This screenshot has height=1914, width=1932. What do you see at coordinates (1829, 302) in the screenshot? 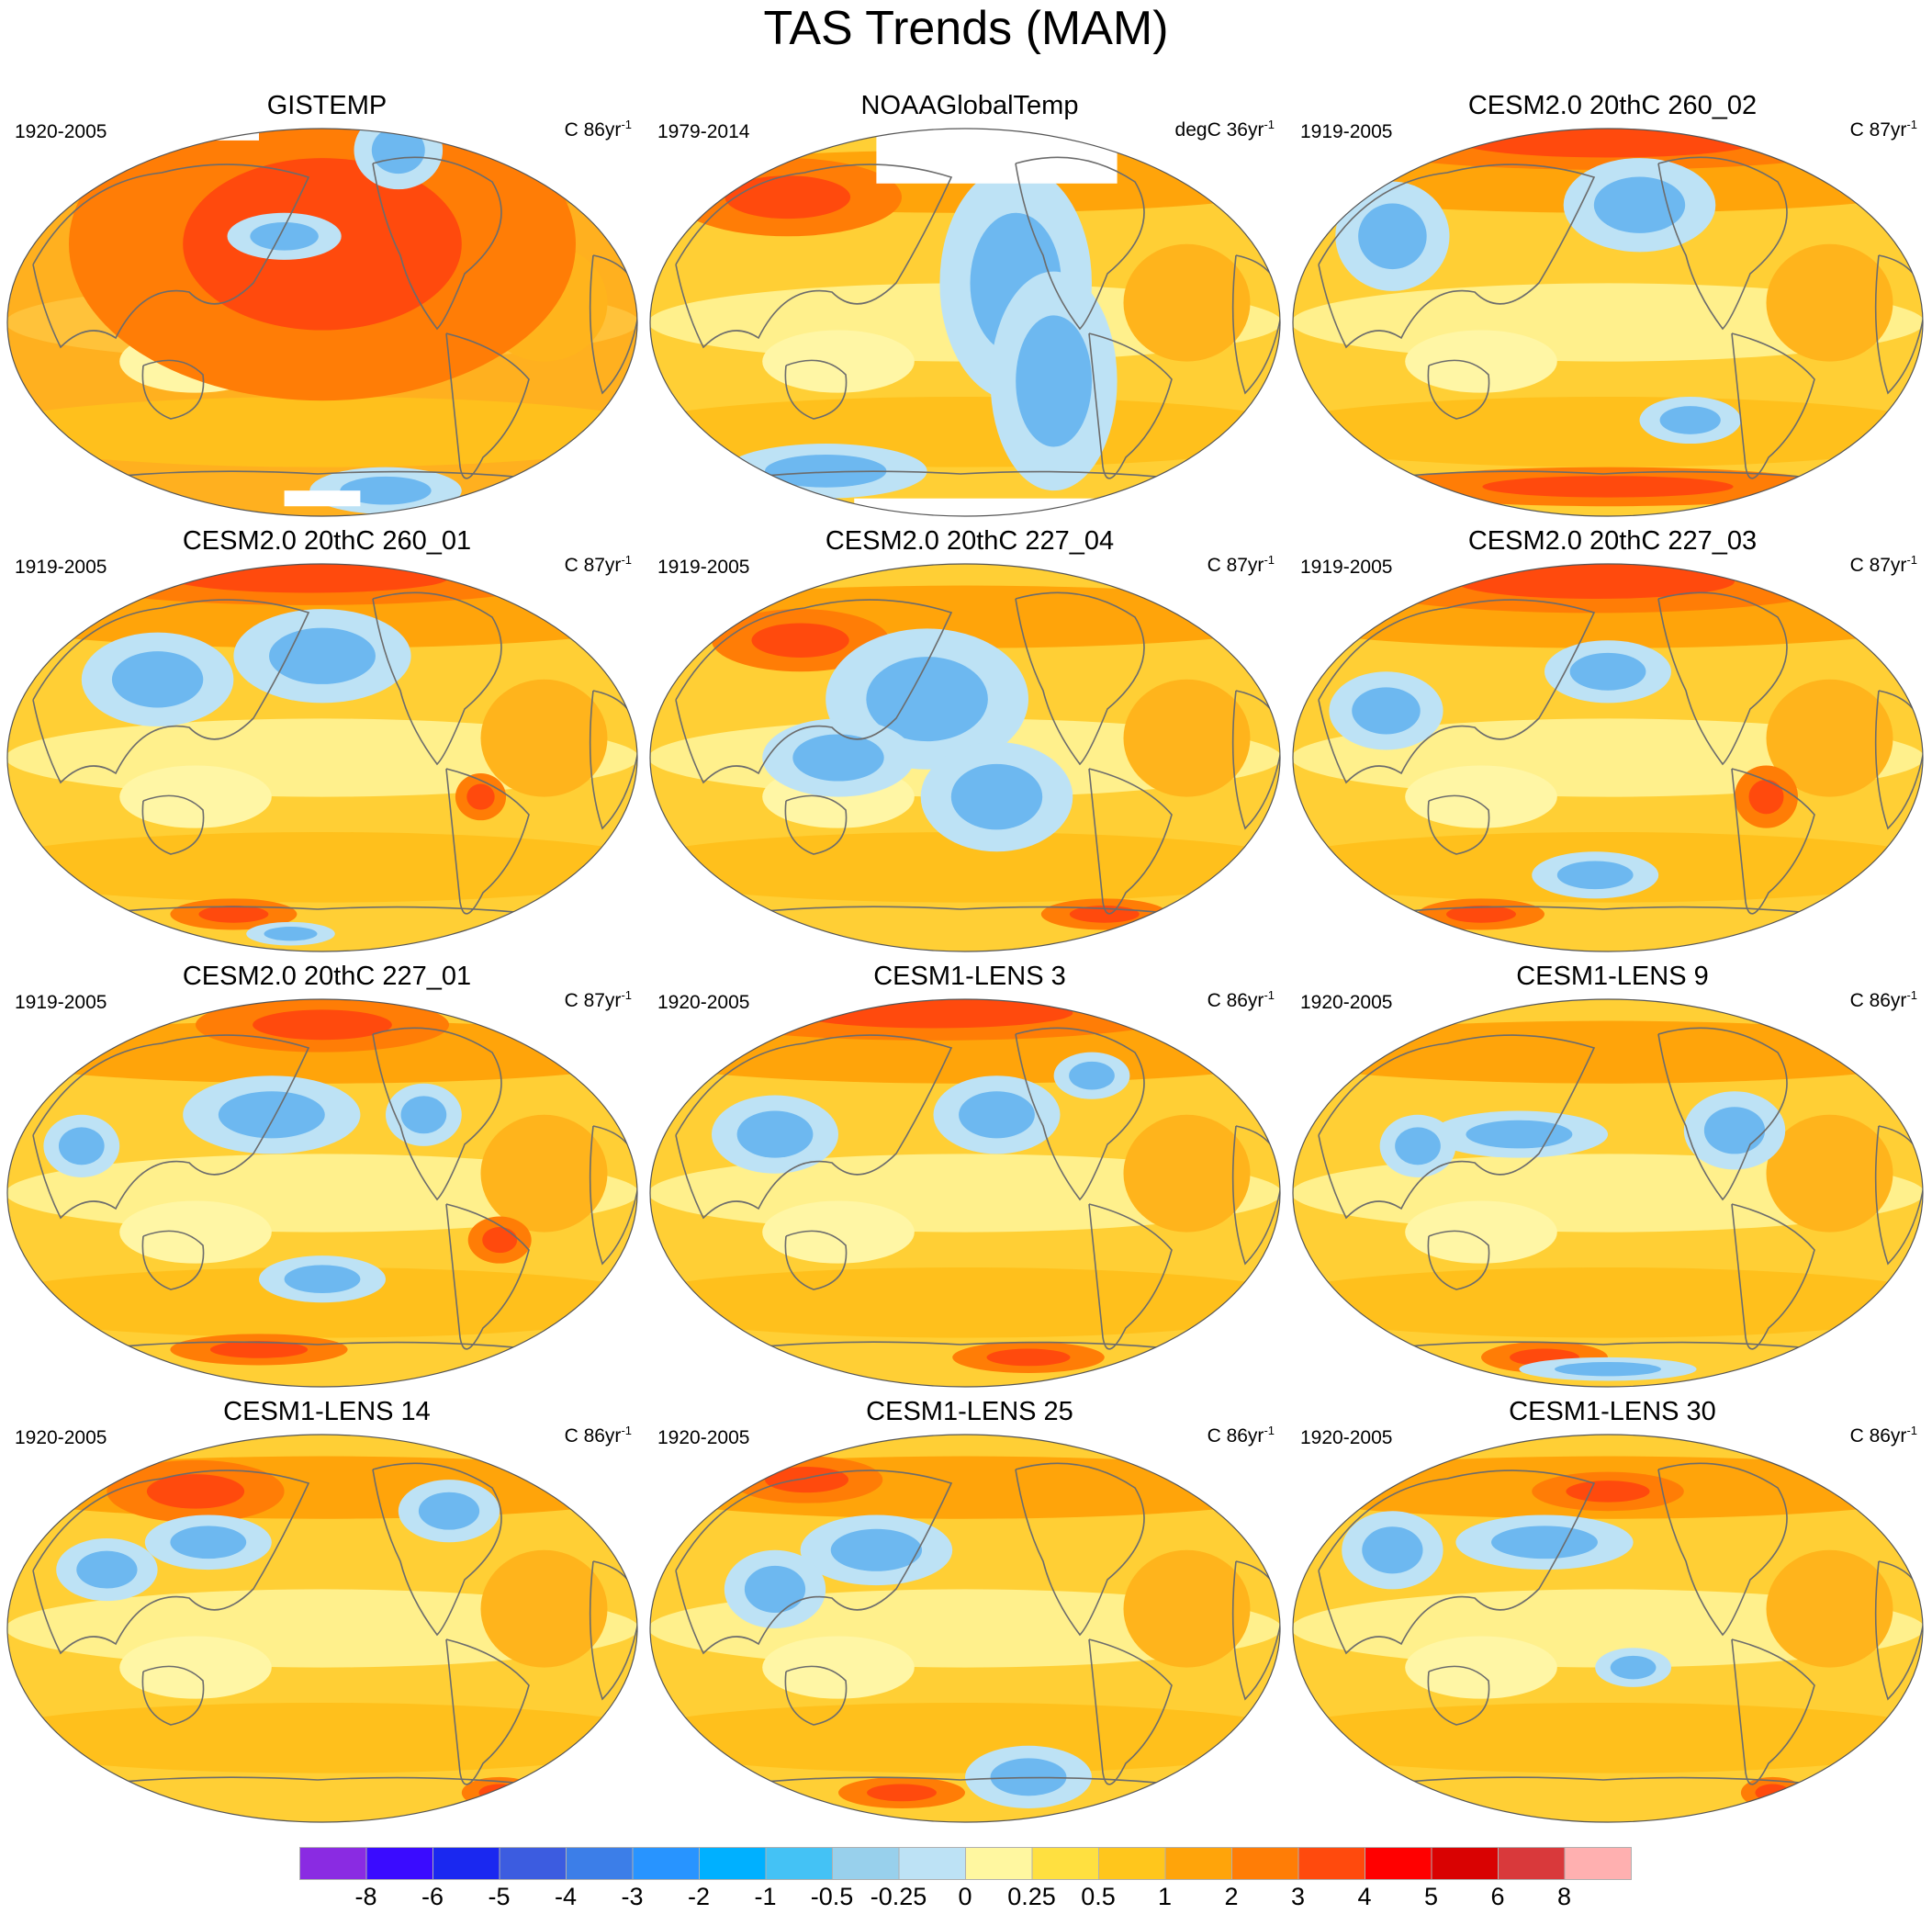
I see `continent-patch` at bounding box center [1829, 302].